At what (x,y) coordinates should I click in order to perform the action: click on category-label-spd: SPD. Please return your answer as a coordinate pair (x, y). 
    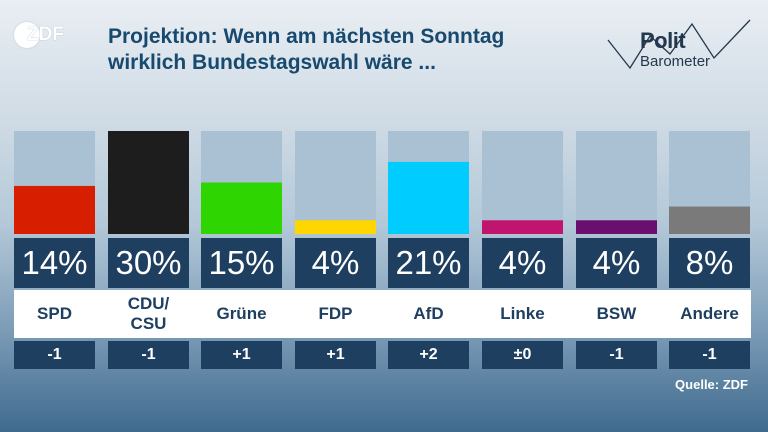
    Looking at the image, I should click on (54, 314).